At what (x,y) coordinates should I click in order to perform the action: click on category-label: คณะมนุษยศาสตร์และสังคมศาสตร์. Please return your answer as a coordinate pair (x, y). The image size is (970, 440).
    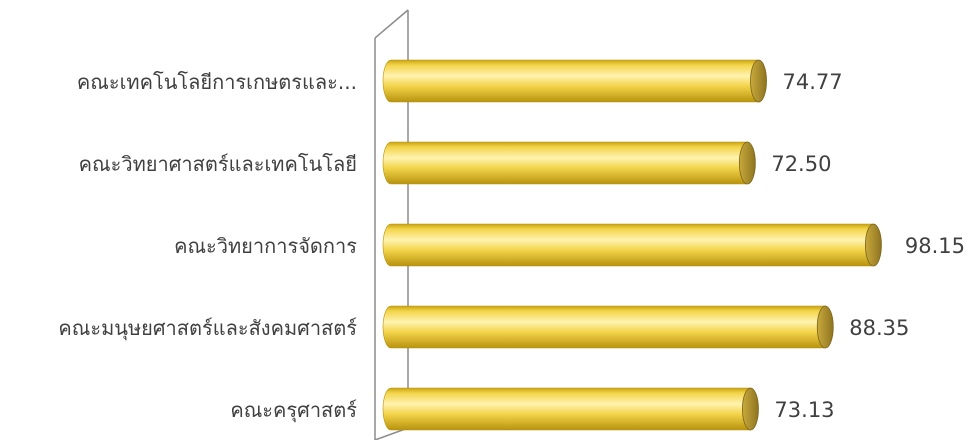
    Looking at the image, I should click on (207, 328).